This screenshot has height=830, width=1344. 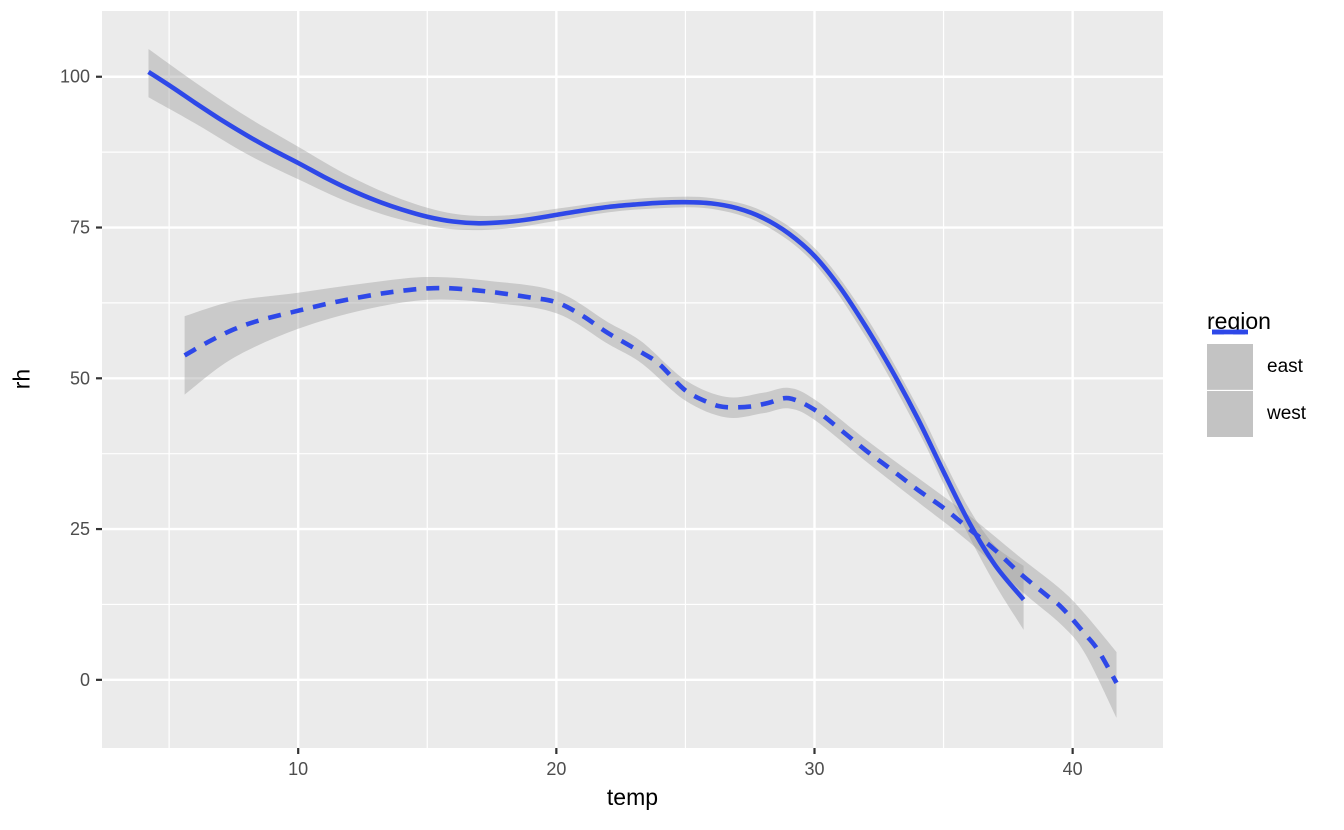 I want to click on x-tick-label-20: 20, so click(x=556, y=769).